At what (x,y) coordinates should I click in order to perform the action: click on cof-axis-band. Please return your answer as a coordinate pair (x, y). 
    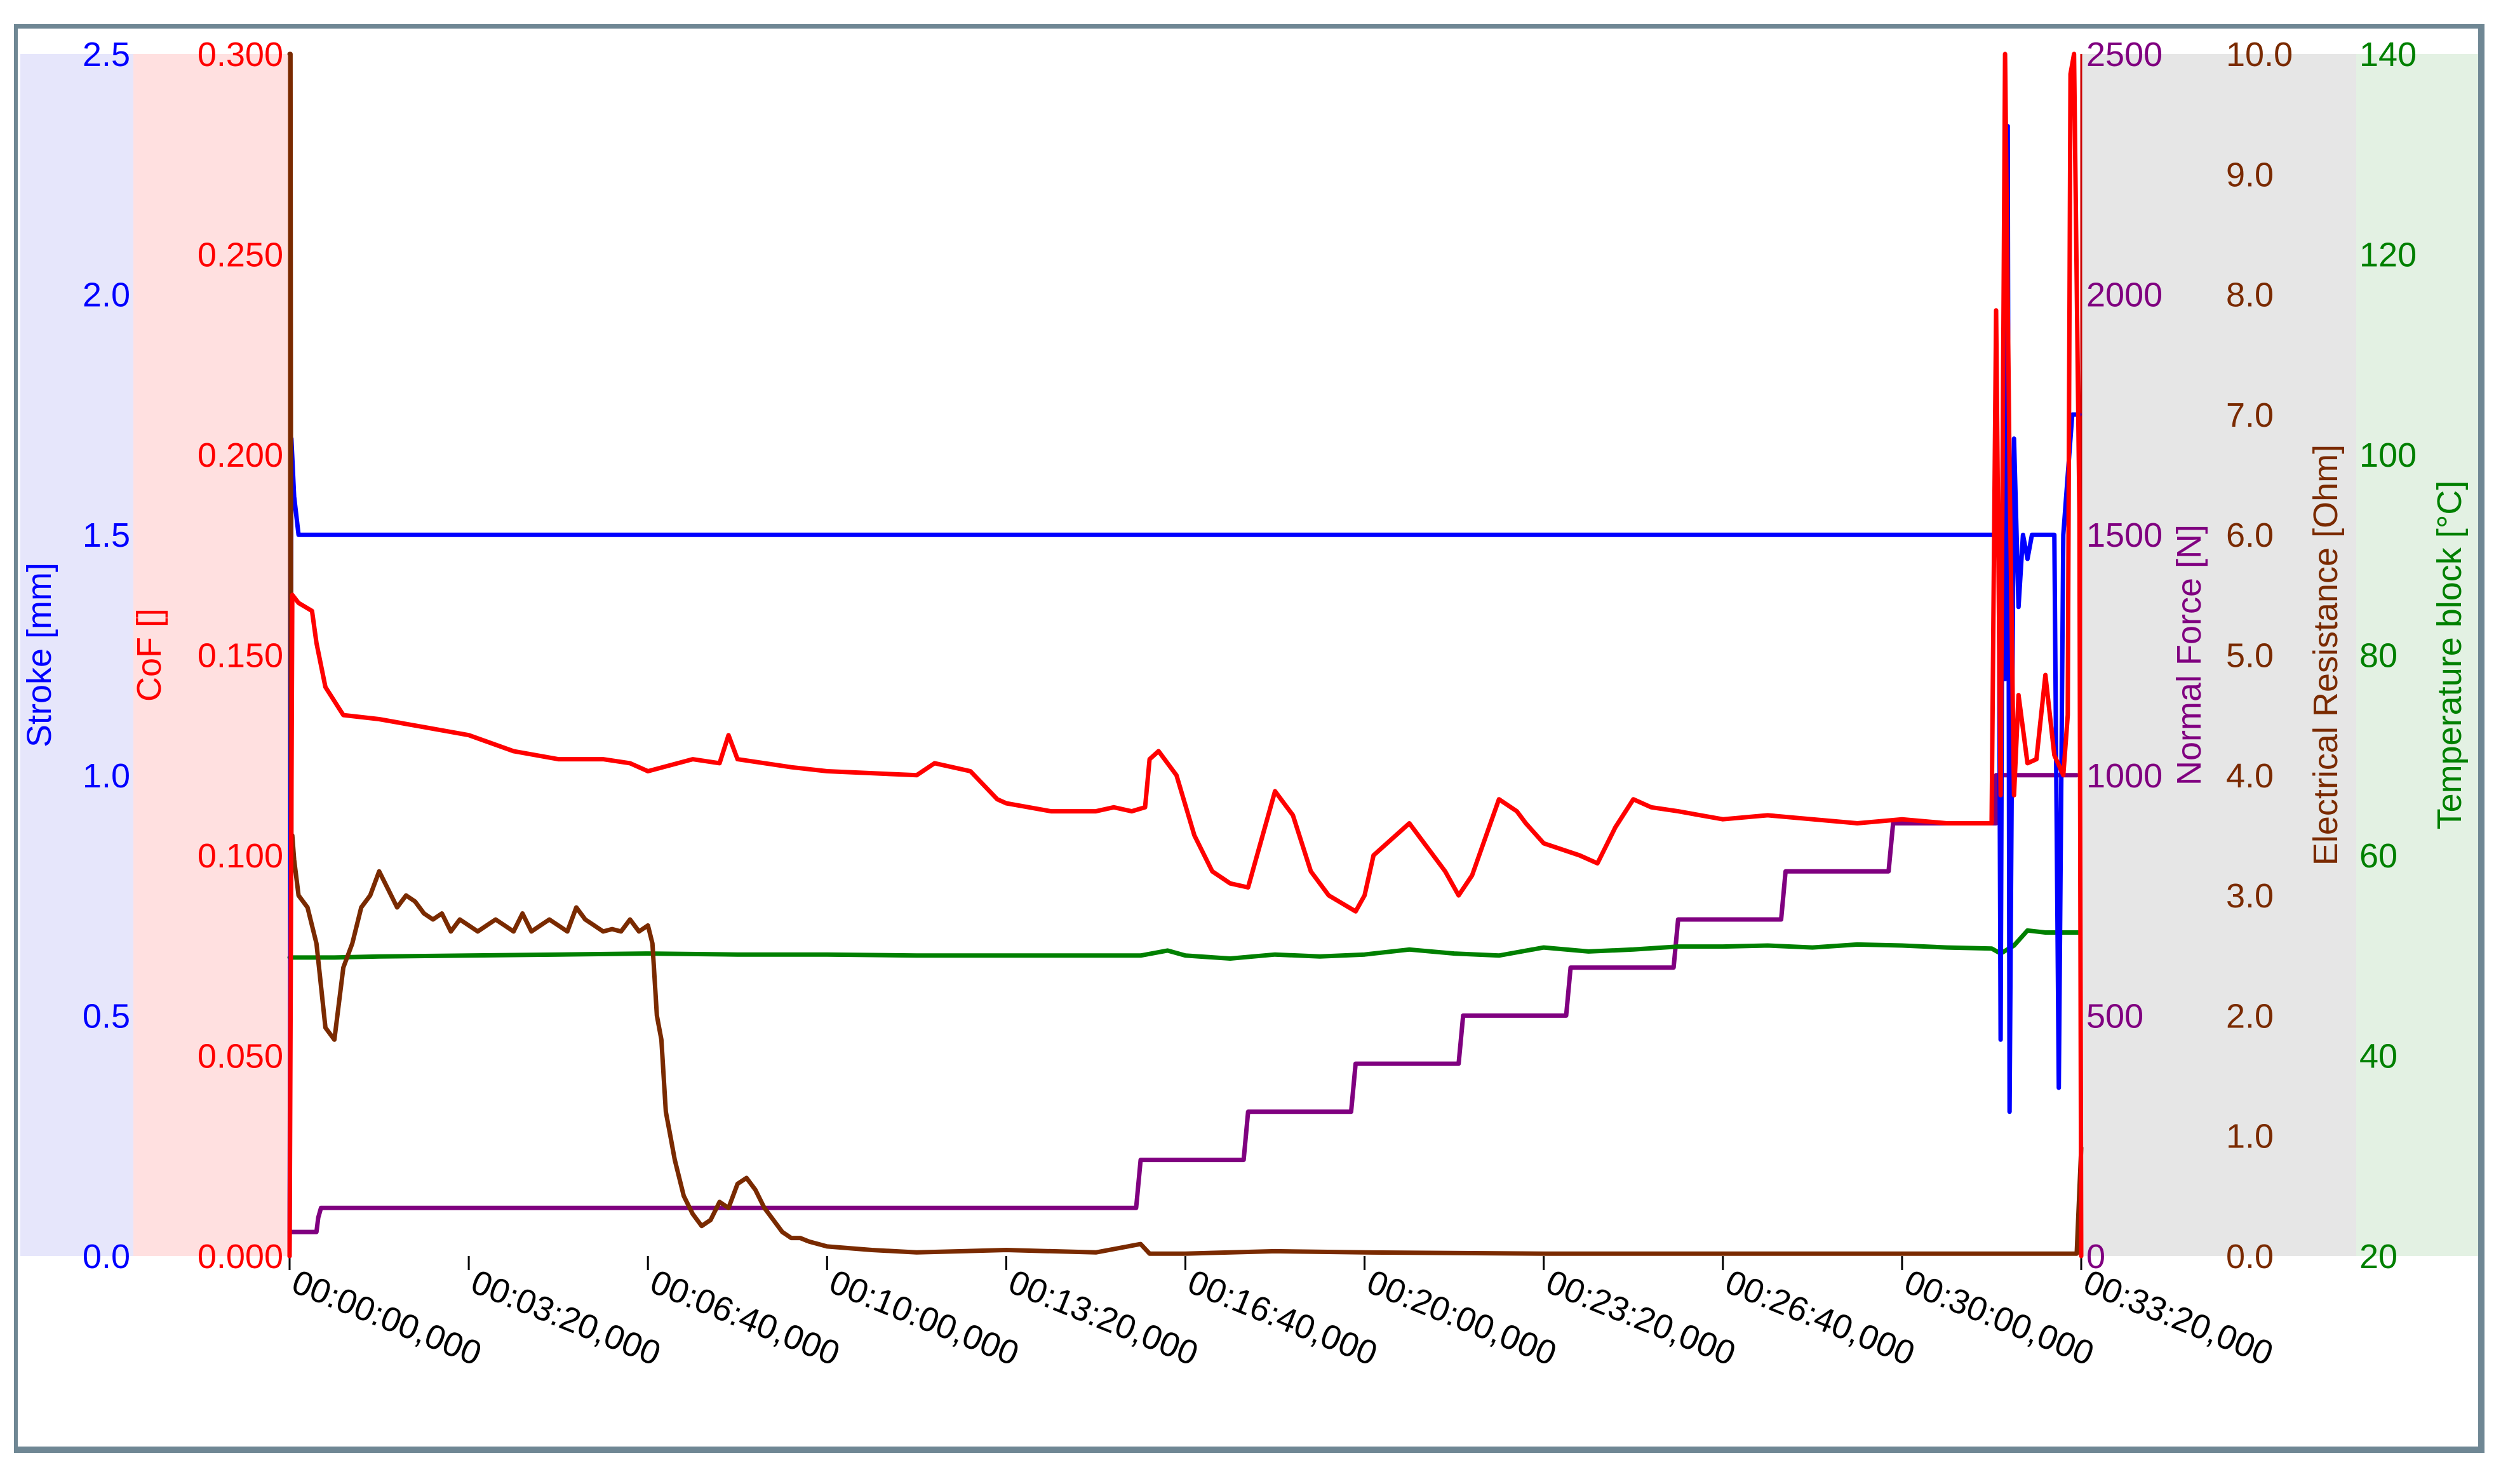
    Looking at the image, I should click on (211, 655).